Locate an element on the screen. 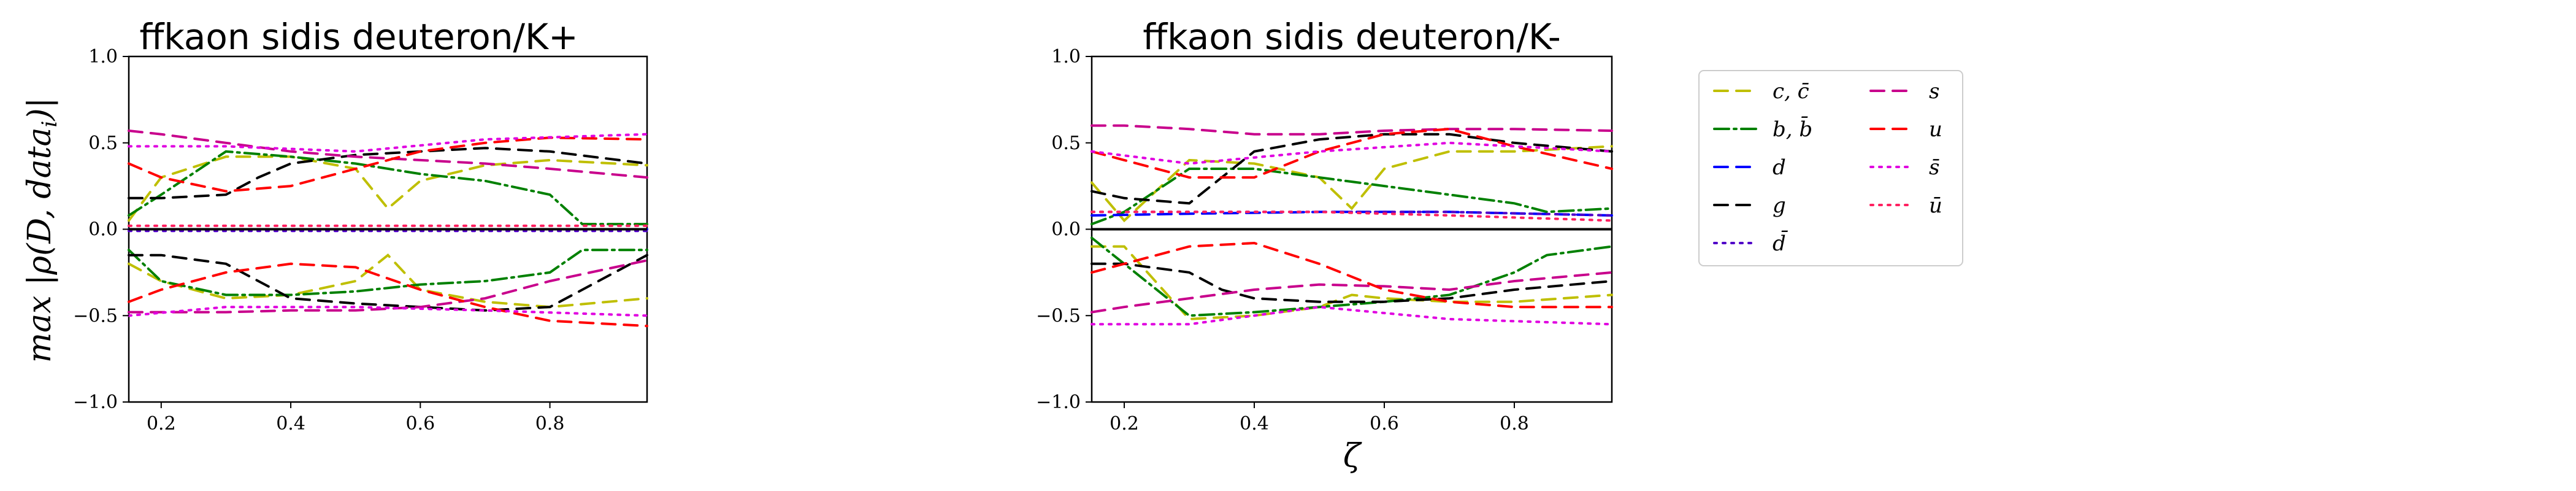 This screenshot has width=2576, height=491. legend-label: d̄ is located at coordinates (1780, 243).